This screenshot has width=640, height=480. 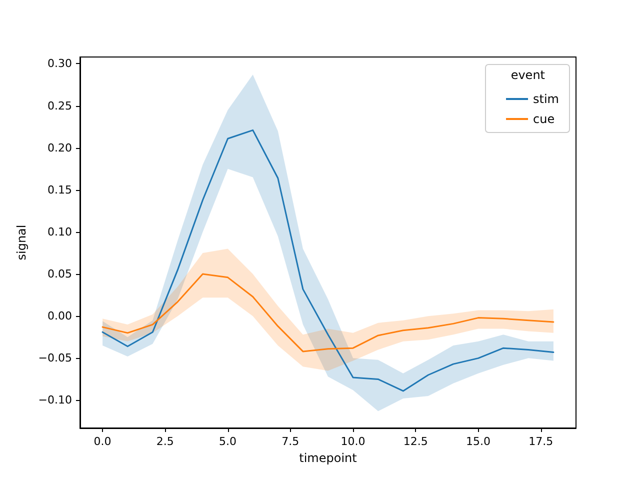 I want to click on x-tick-label: 17.5, so click(x=541, y=441).